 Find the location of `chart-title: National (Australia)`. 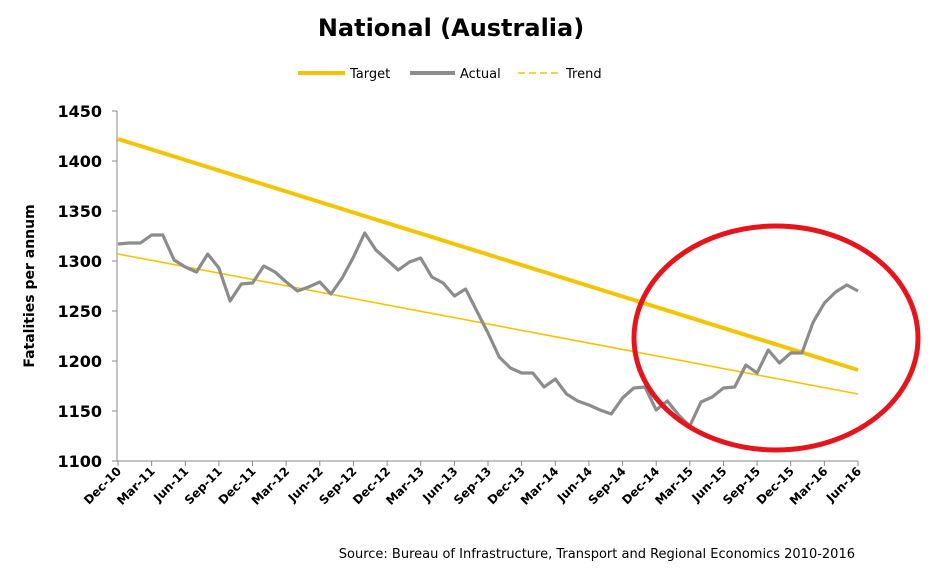

chart-title: National (Australia) is located at coordinates (451, 28).